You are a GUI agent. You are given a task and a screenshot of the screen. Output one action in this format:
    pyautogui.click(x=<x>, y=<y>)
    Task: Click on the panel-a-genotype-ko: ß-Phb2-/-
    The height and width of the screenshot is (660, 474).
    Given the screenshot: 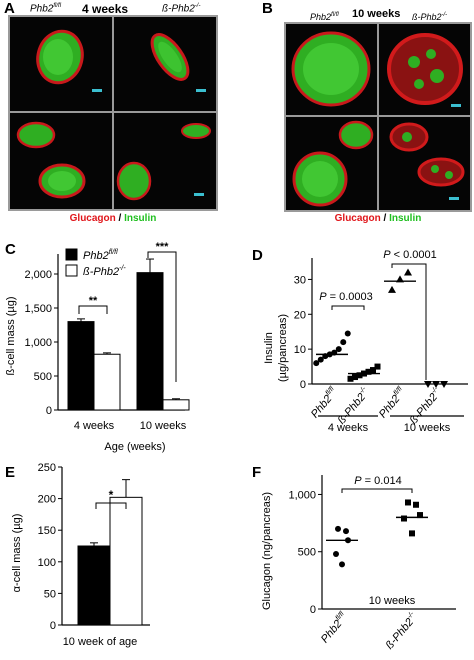 What is the action you would take?
    pyautogui.click(x=181, y=9)
    